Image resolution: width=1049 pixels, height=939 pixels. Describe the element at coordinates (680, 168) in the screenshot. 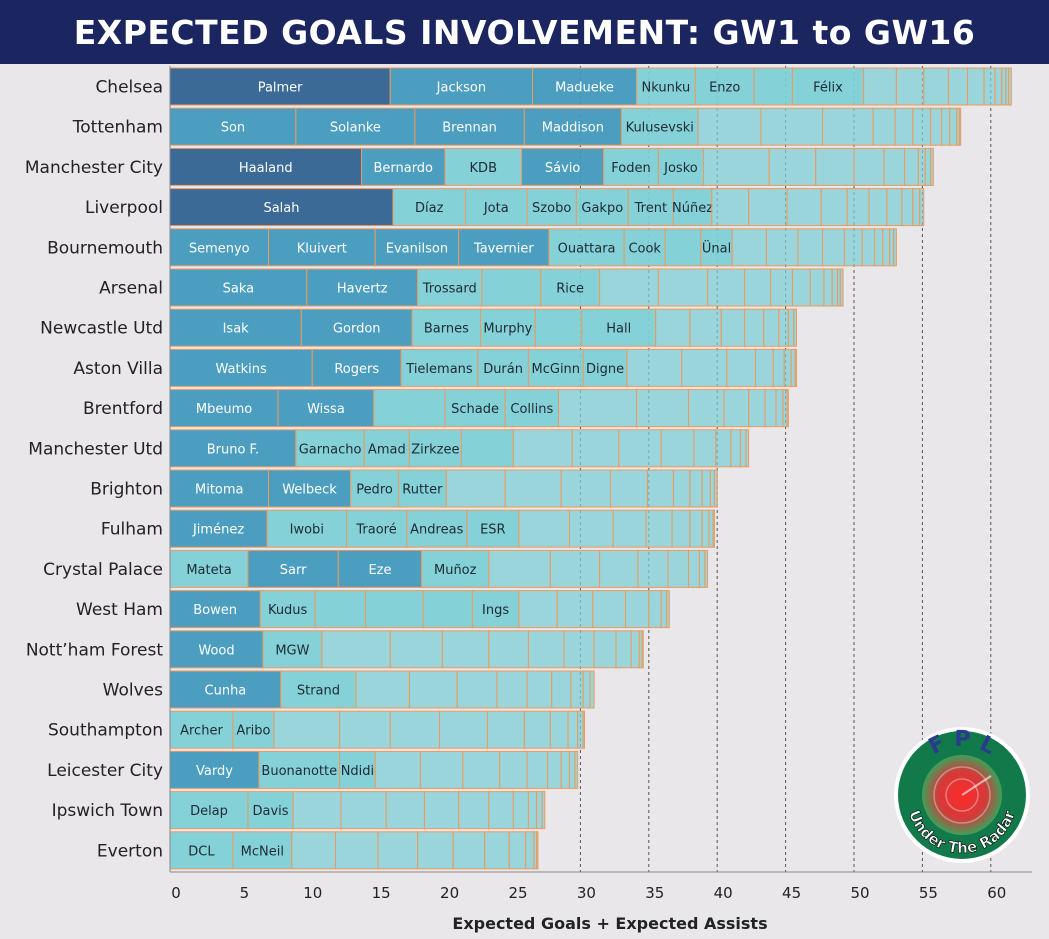

I see `player-label: Josko` at that location.